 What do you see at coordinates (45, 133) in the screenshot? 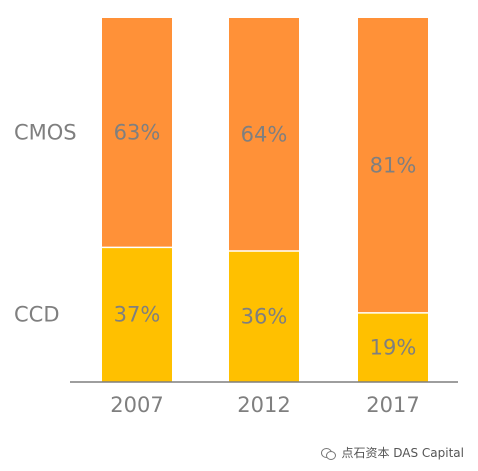
I see `series-label-cmos: CMOS` at bounding box center [45, 133].